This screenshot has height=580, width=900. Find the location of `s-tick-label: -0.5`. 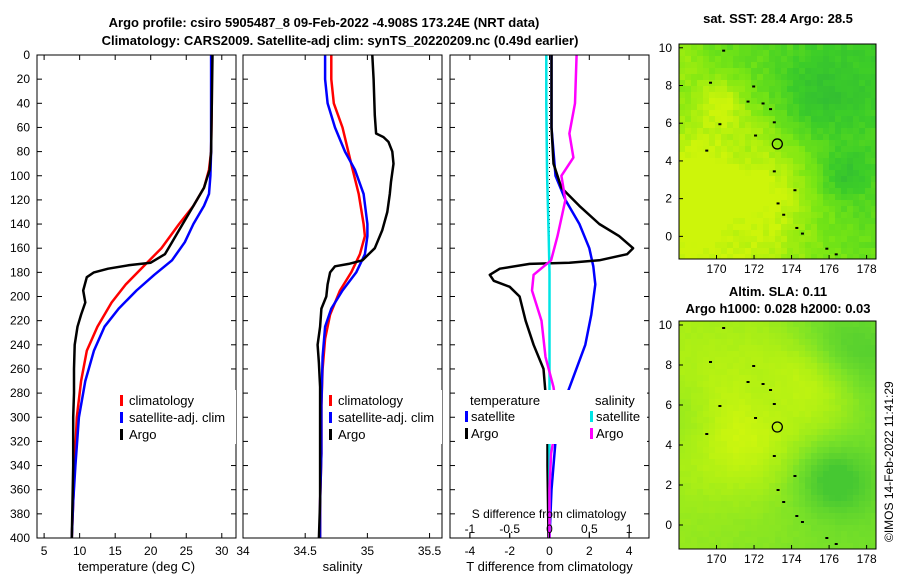

s-tick-label: -0.5 is located at coordinates (509, 529).